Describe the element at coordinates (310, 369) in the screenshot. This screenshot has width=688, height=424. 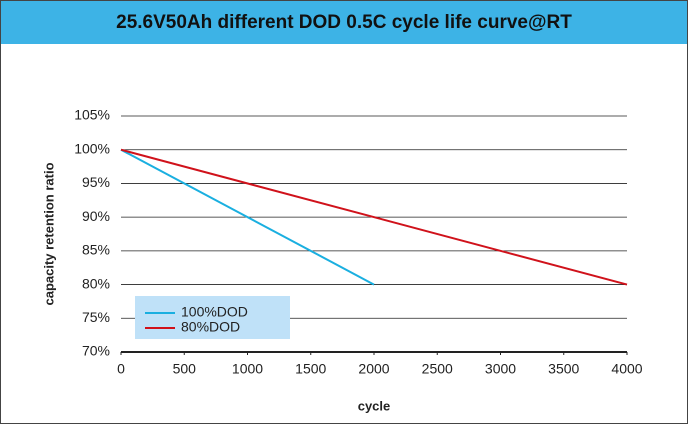
I see `x-tick-label: 1500` at that location.